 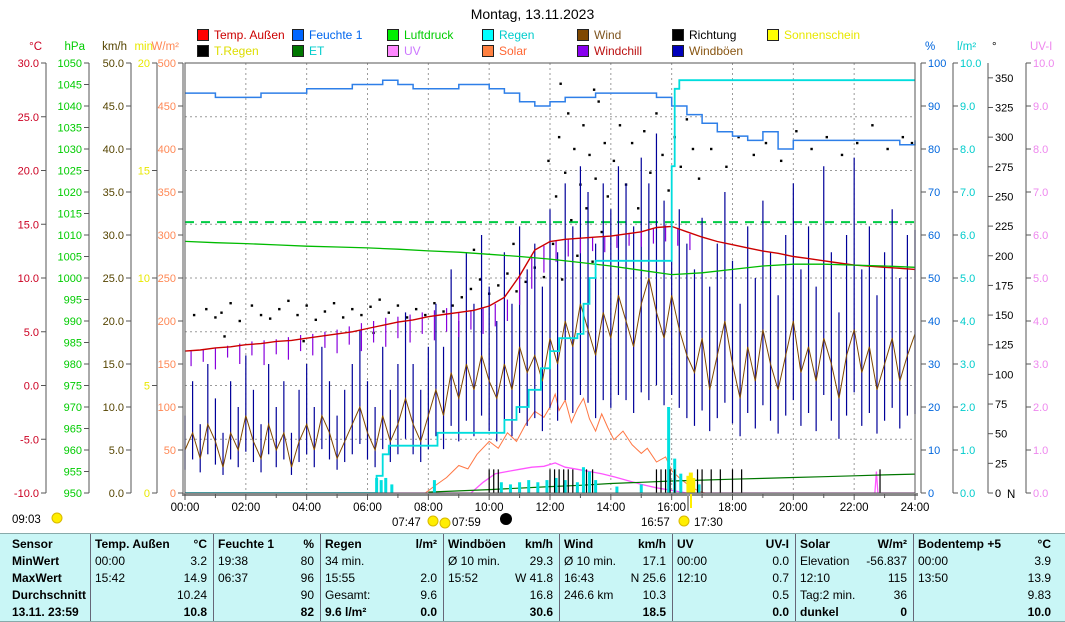 What do you see at coordinates (615, 578) in the screenshot?
I see `stats-row: 16:43 N 25.6` at bounding box center [615, 578].